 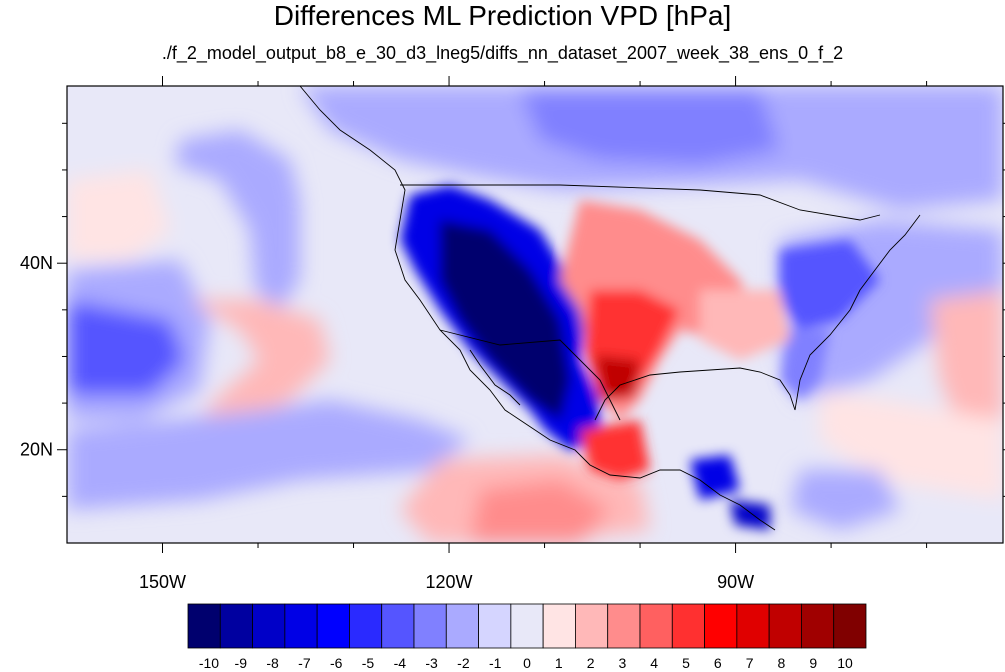 What do you see at coordinates (695, 394) in the screenshot?
I see `coastline-gulf` at bounding box center [695, 394].